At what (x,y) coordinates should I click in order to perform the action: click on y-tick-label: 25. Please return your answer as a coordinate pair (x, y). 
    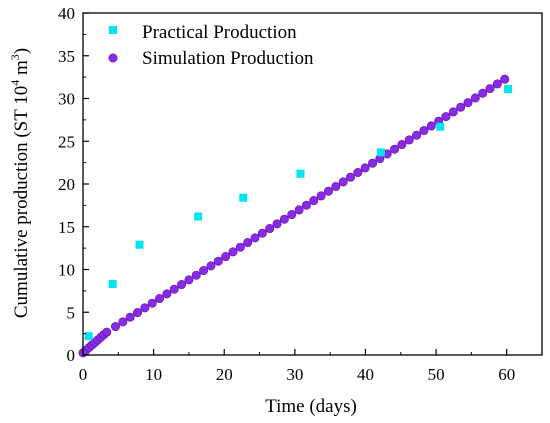
    Looking at the image, I should click on (66, 141).